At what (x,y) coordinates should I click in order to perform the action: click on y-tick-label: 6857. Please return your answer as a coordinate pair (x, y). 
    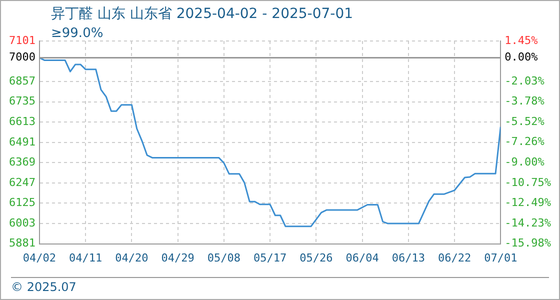
    Looking at the image, I should click on (22, 81).